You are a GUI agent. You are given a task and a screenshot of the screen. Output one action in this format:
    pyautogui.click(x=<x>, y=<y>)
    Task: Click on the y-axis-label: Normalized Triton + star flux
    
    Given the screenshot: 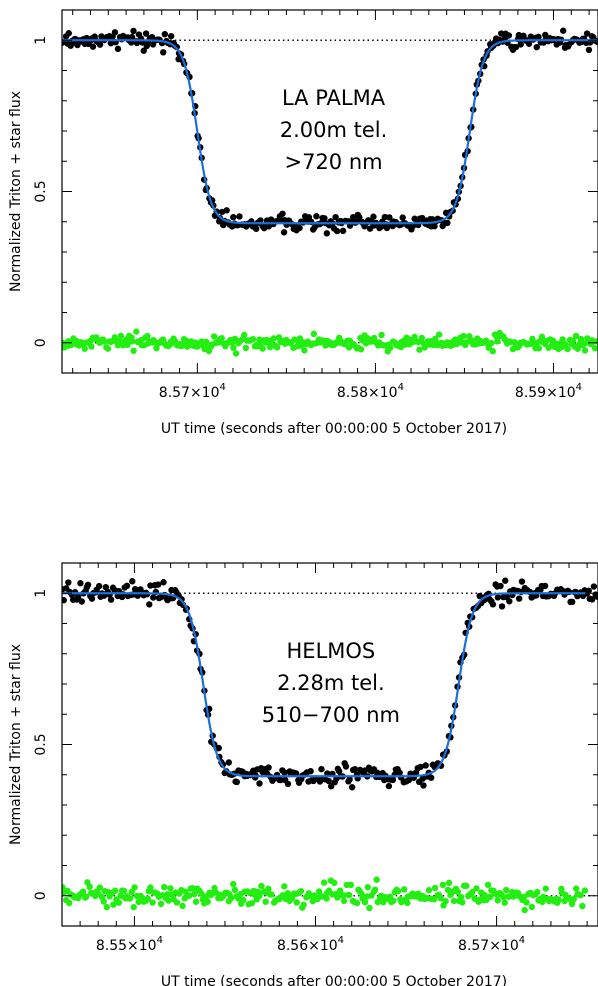 What is the action you would take?
    pyautogui.click(x=16, y=744)
    